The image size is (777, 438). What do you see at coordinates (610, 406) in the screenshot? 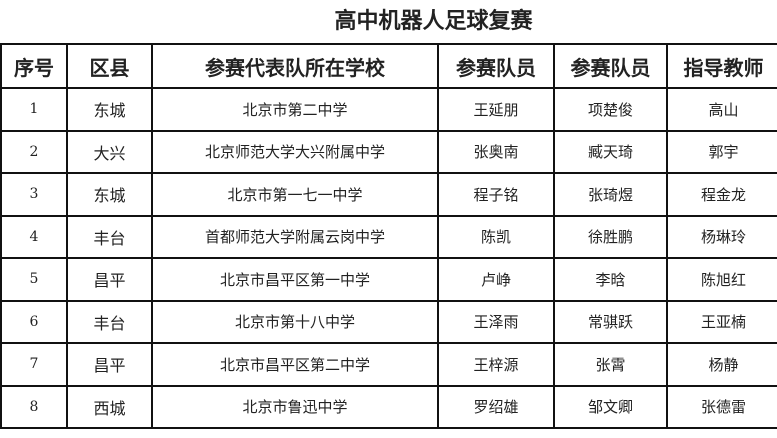
I see `cell-member-2: 邹文卿` at bounding box center [610, 406].